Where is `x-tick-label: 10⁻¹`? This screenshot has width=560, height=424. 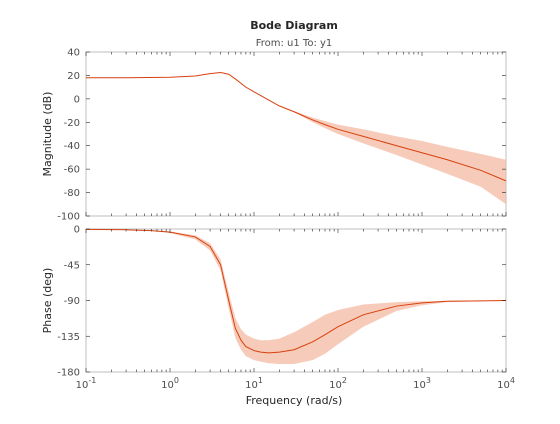 x-tick-label: 10⁻¹ is located at coordinates (86, 383).